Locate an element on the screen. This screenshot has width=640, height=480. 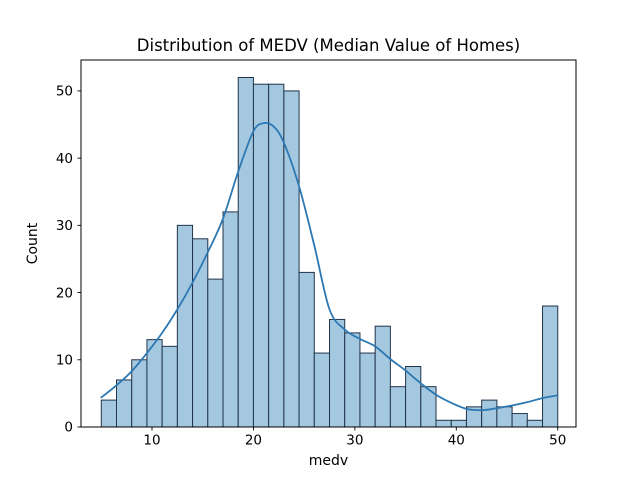
y-tick-label: 10 is located at coordinates (64, 361).